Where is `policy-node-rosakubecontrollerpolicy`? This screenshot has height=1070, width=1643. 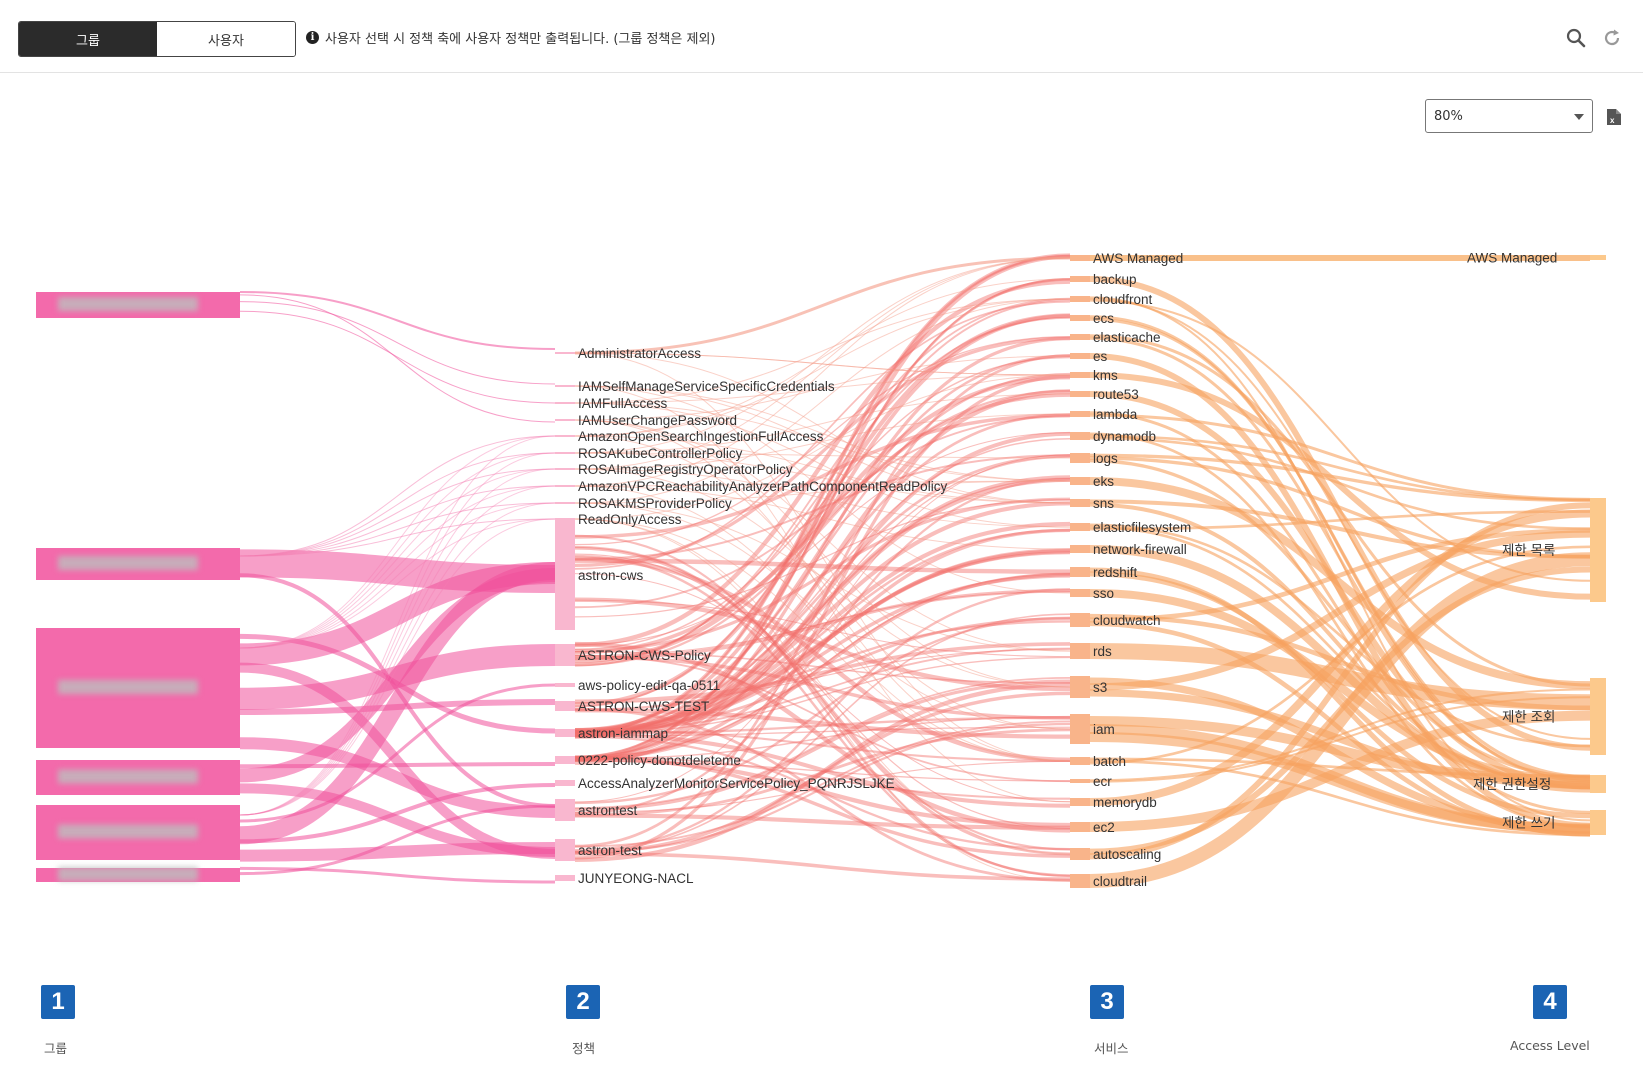
policy-node-rosakubecontrollerpolicy is located at coordinates (565, 453).